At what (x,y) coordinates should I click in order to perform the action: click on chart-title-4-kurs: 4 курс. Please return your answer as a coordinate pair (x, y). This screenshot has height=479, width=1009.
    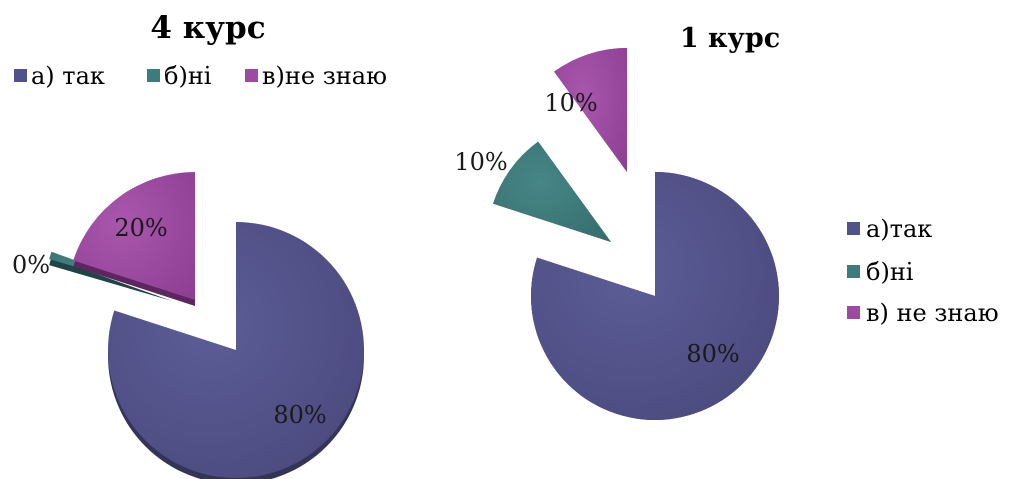
    Looking at the image, I should click on (207, 28).